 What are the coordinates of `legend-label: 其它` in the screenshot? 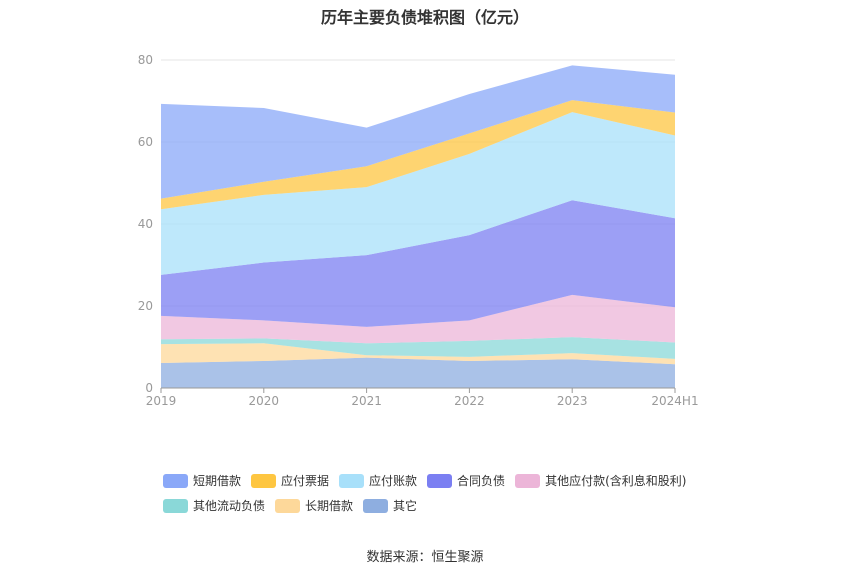 It's located at (405, 506).